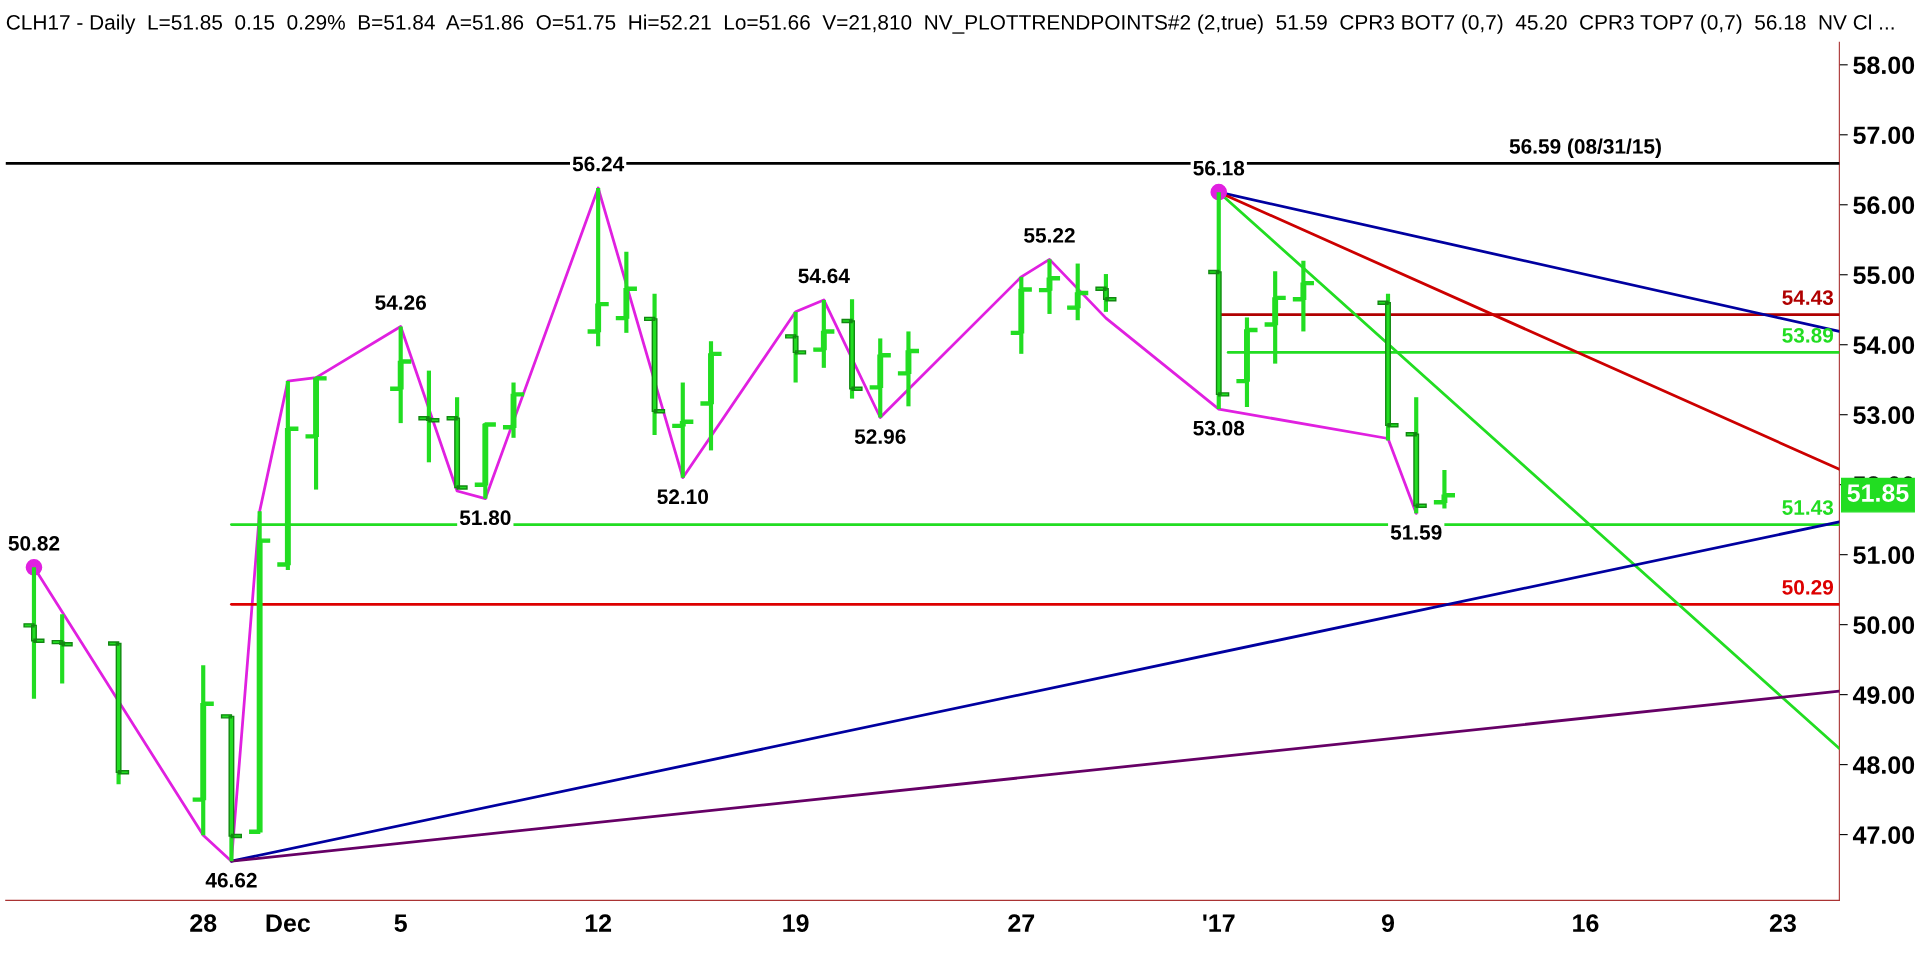 The width and height of the screenshot is (1920, 964). Describe the element at coordinates (1884, 415) in the screenshot. I see `y-tick-label: 53.00` at that location.